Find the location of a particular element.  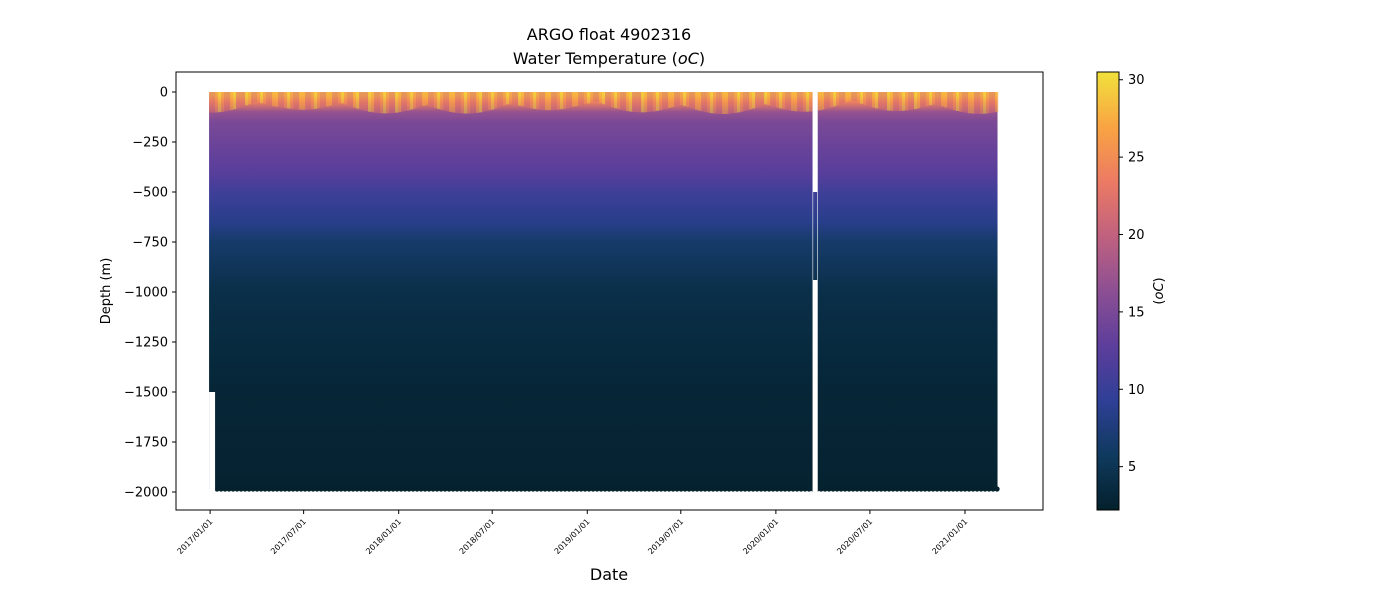

y-tick-label: −500 is located at coordinates (150, 193).